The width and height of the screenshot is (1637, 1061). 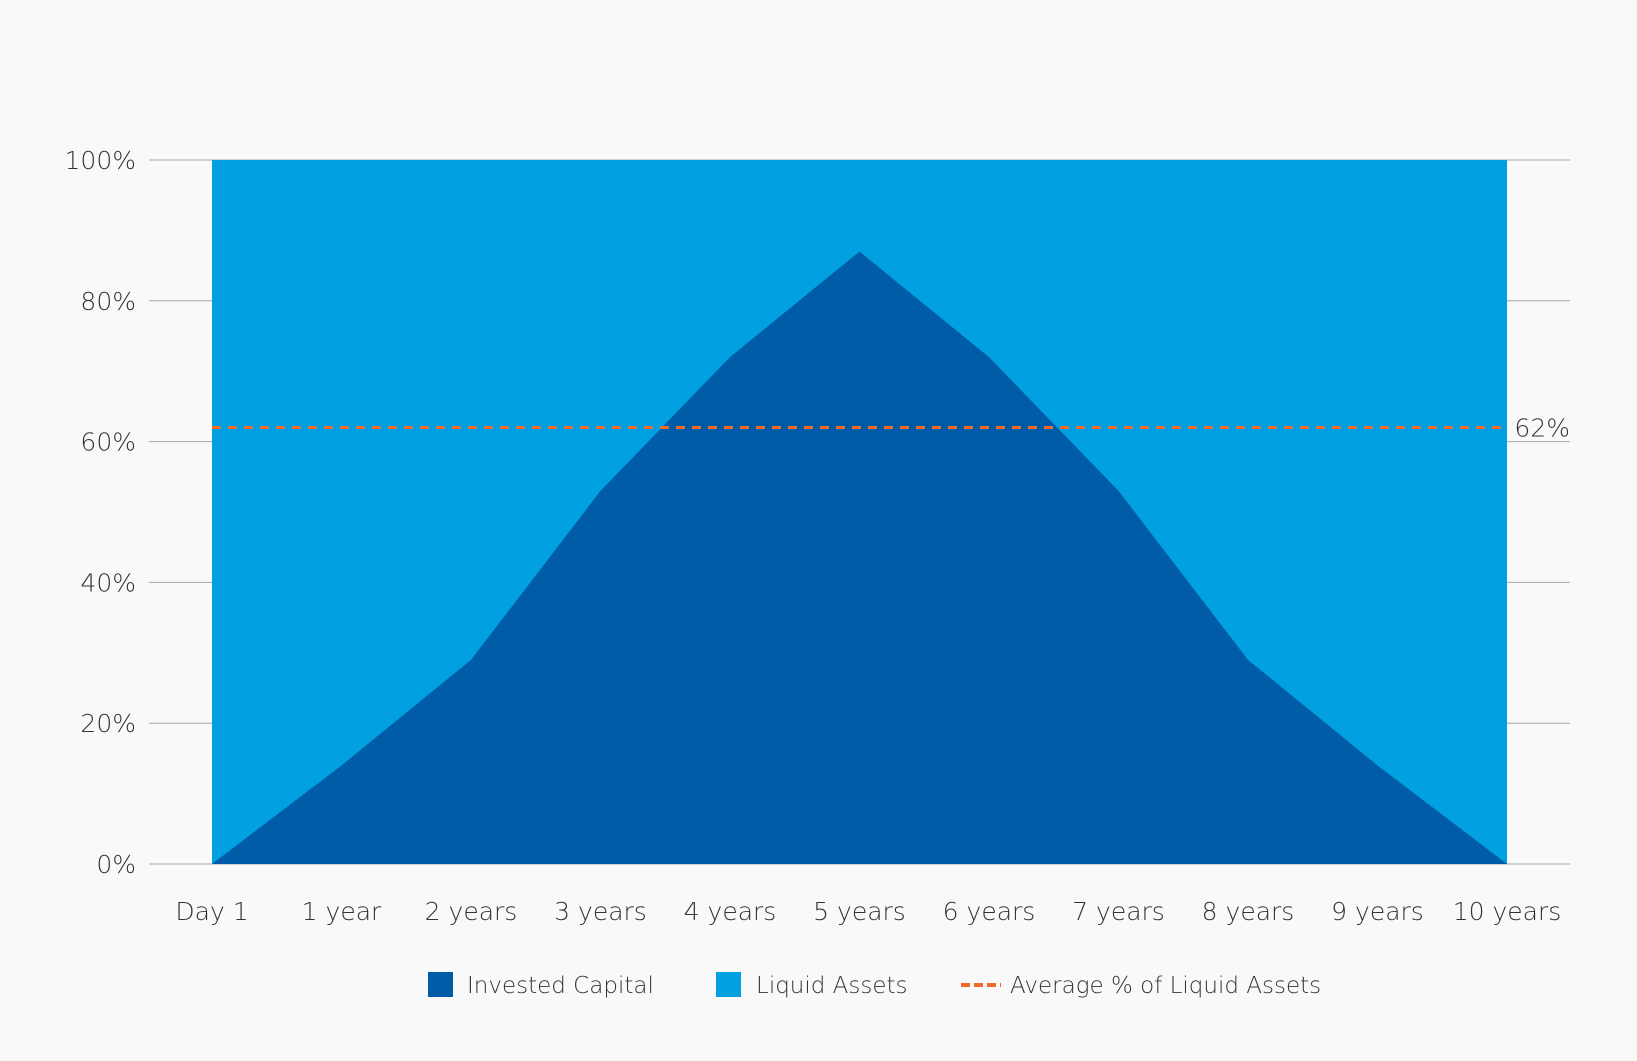 I want to click on x-tick-label: 2 years, so click(x=471, y=911).